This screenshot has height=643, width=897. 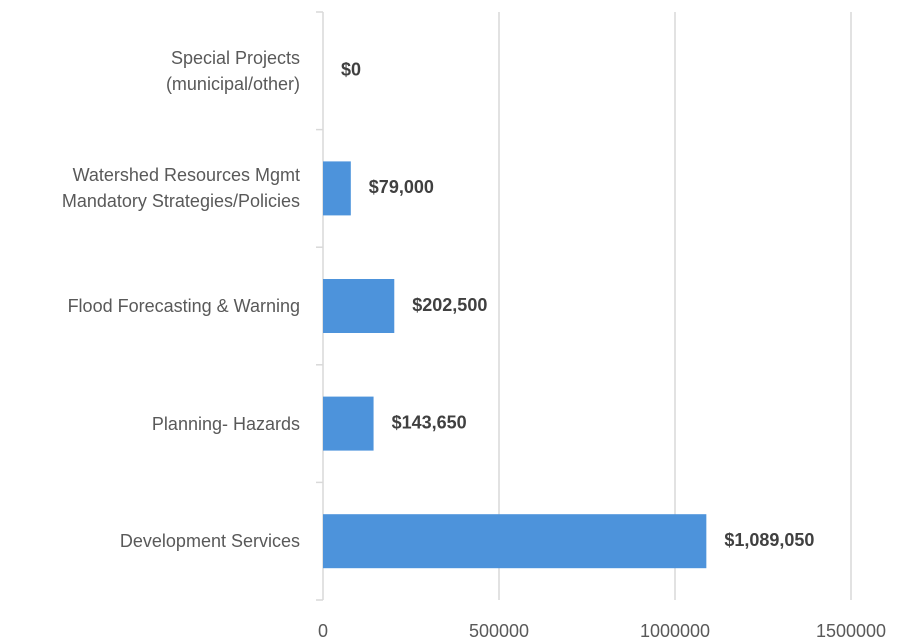 I want to click on y-tick-label: Special Projects (municipal/other), so click(x=232, y=70).